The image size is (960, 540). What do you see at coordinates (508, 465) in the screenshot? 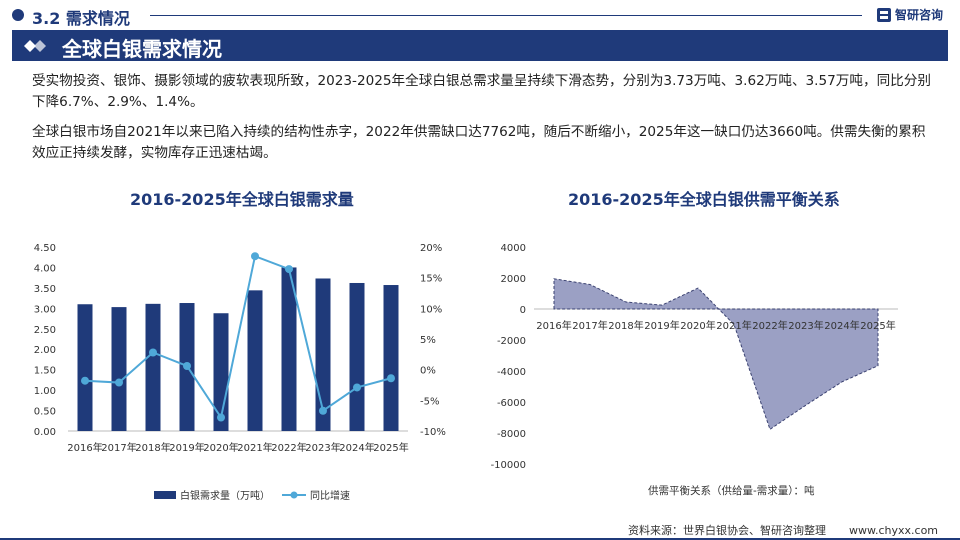
I see `y-tick-label: -10000` at bounding box center [508, 465].